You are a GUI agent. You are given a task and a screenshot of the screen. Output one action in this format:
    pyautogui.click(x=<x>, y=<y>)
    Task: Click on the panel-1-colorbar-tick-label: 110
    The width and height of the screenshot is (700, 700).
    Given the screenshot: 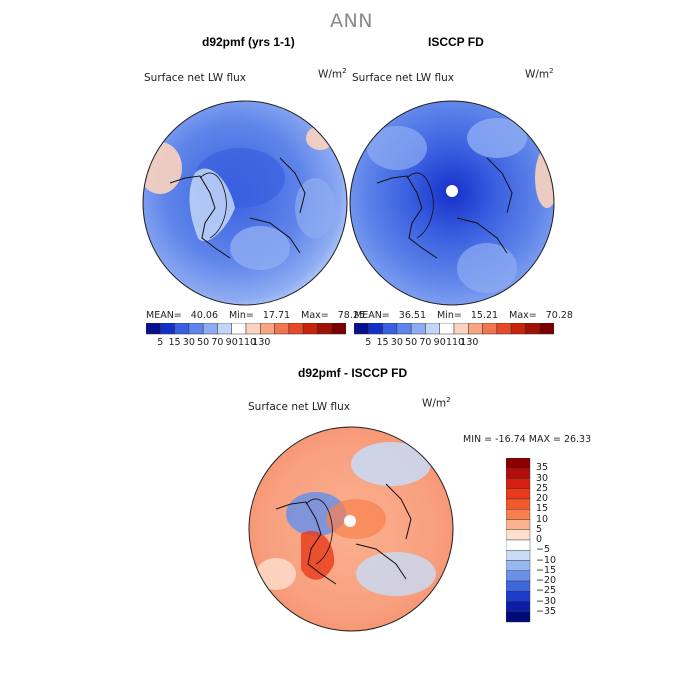 What is the action you would take?
    pyautogui.click(x=247, y=342)
    